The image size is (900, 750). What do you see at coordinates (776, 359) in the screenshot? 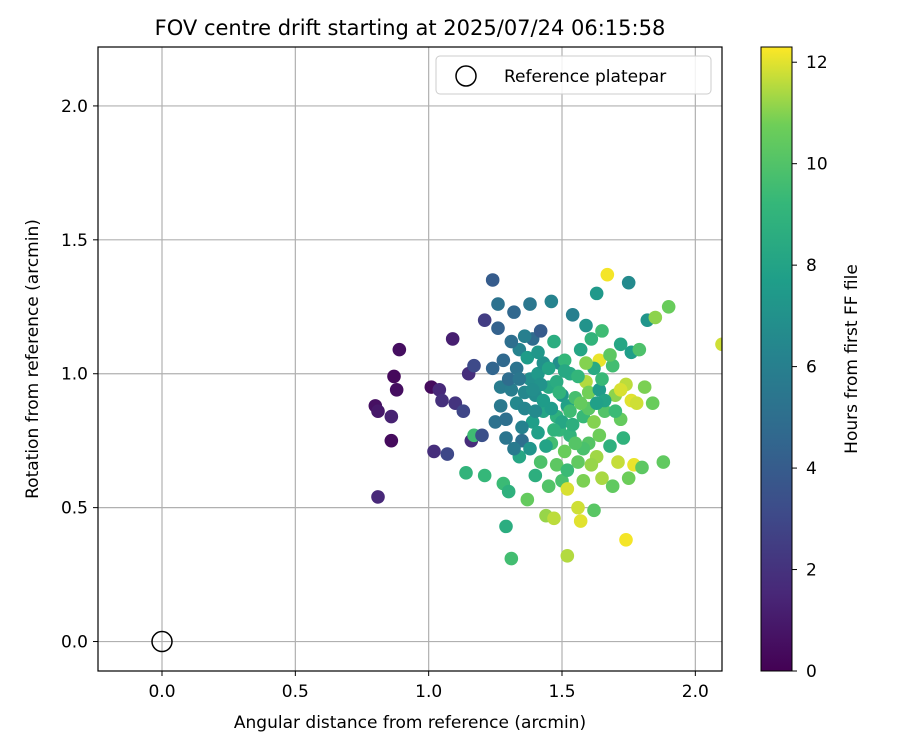
I see `colorbar` at bounding box center [776, 359].